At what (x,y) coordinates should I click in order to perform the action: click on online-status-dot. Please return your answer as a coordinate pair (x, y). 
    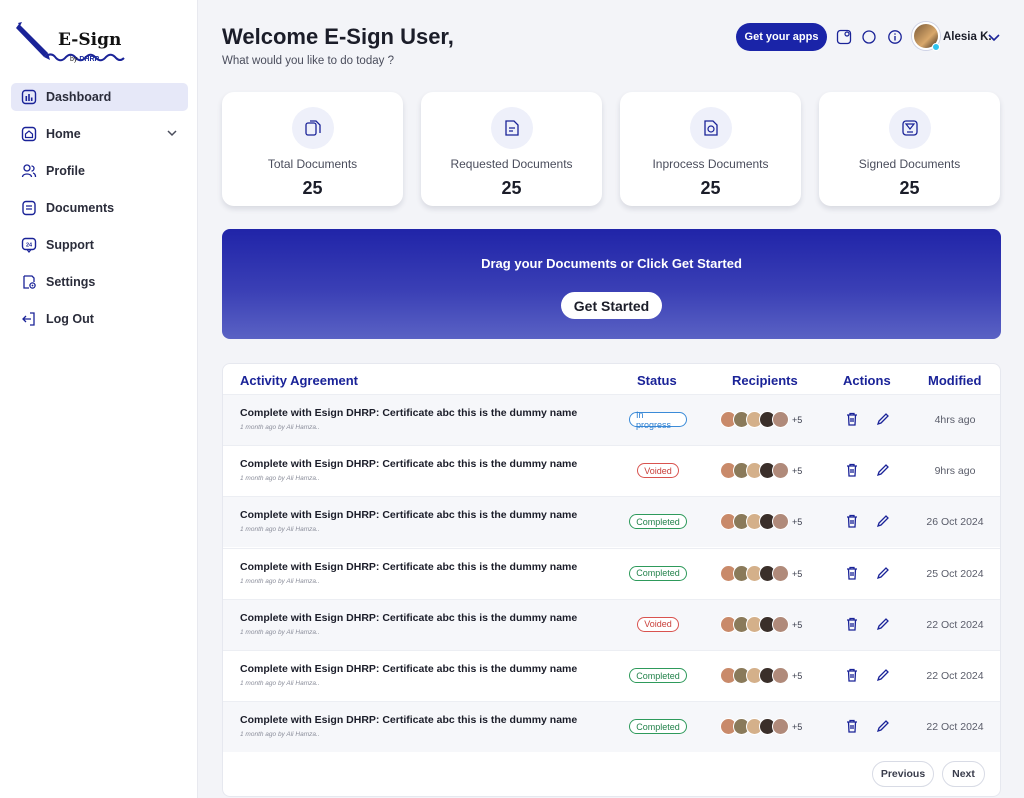
    Looking at the image, I should click on (936, 47).